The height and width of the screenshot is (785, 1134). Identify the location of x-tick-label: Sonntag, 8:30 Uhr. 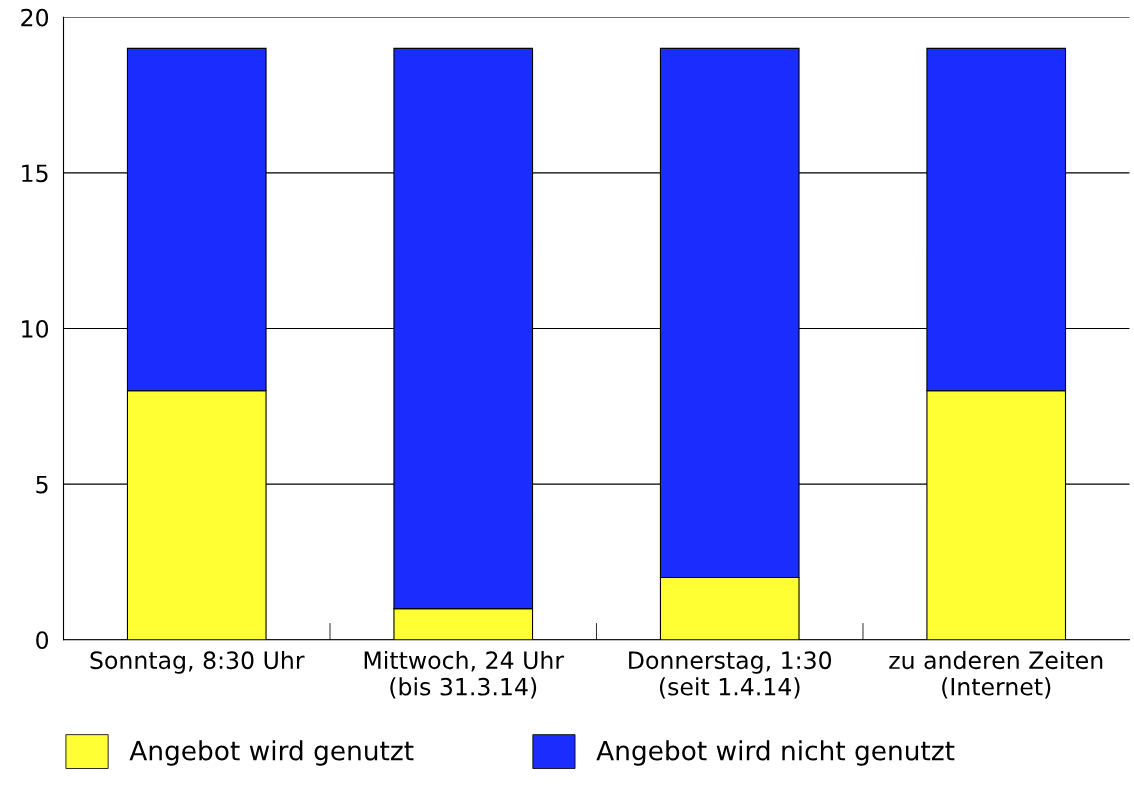
(197, 662).